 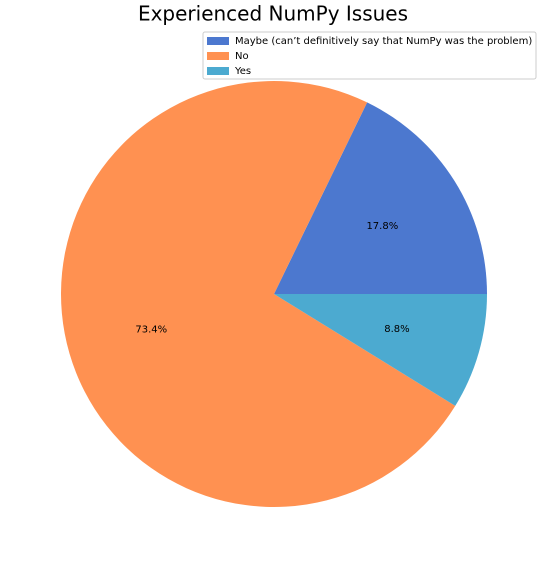 I want to click on legend-label: No, so click(x=242, y=56).